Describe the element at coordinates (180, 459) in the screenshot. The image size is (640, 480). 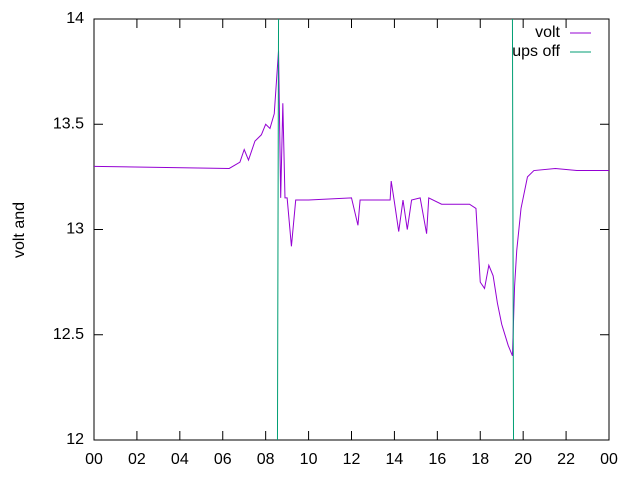
I see `x-tick-label: 04` at that location.